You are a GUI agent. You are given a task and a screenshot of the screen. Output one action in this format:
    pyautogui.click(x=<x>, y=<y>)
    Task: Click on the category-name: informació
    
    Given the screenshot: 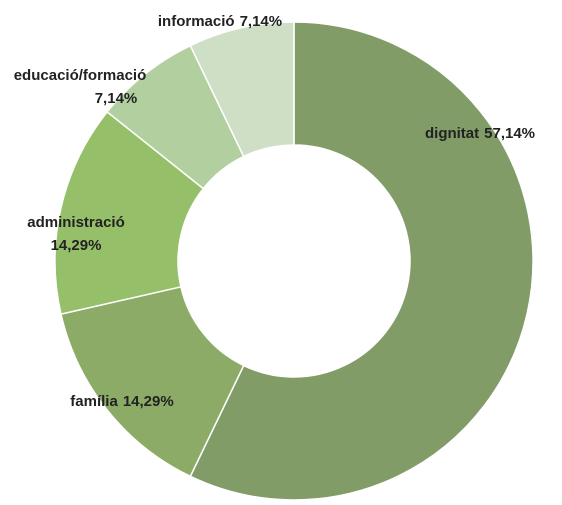 What is the action you would take?
    pyautogui.click(x=196, y=21)
    